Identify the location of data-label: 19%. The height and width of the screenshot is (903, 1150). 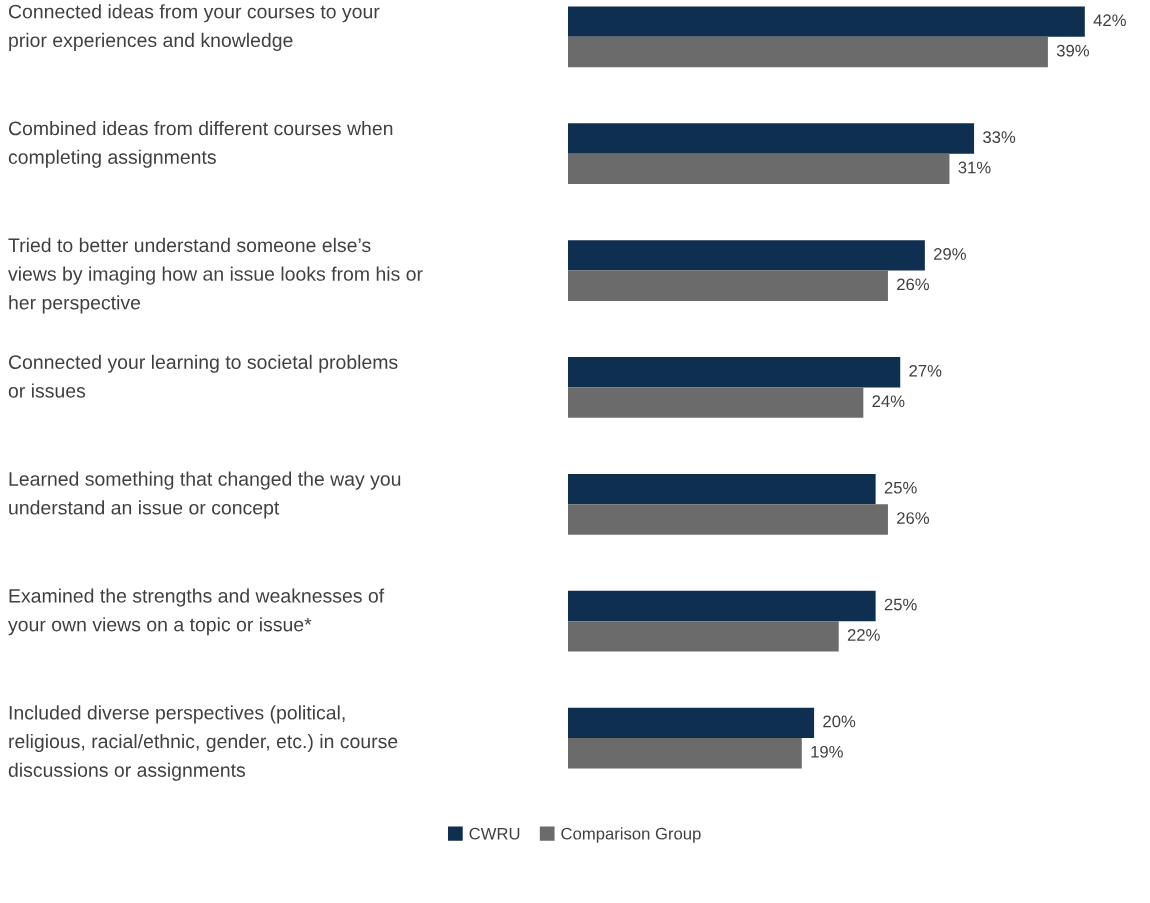
(827, 751).